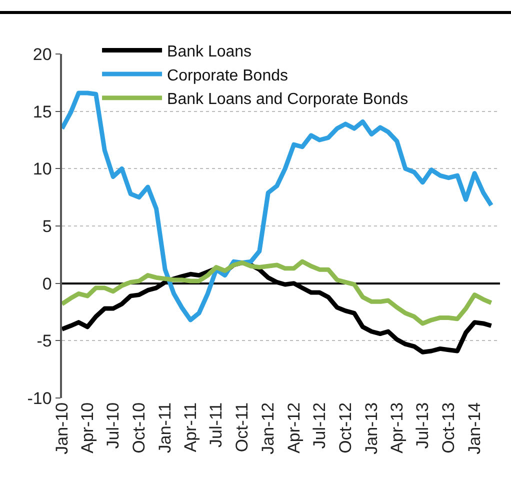 The image size is (511, 480). Describe the element at coordinates (320, 425) in the screenshot. I see `x-tick-label: Jul-12` at that location.